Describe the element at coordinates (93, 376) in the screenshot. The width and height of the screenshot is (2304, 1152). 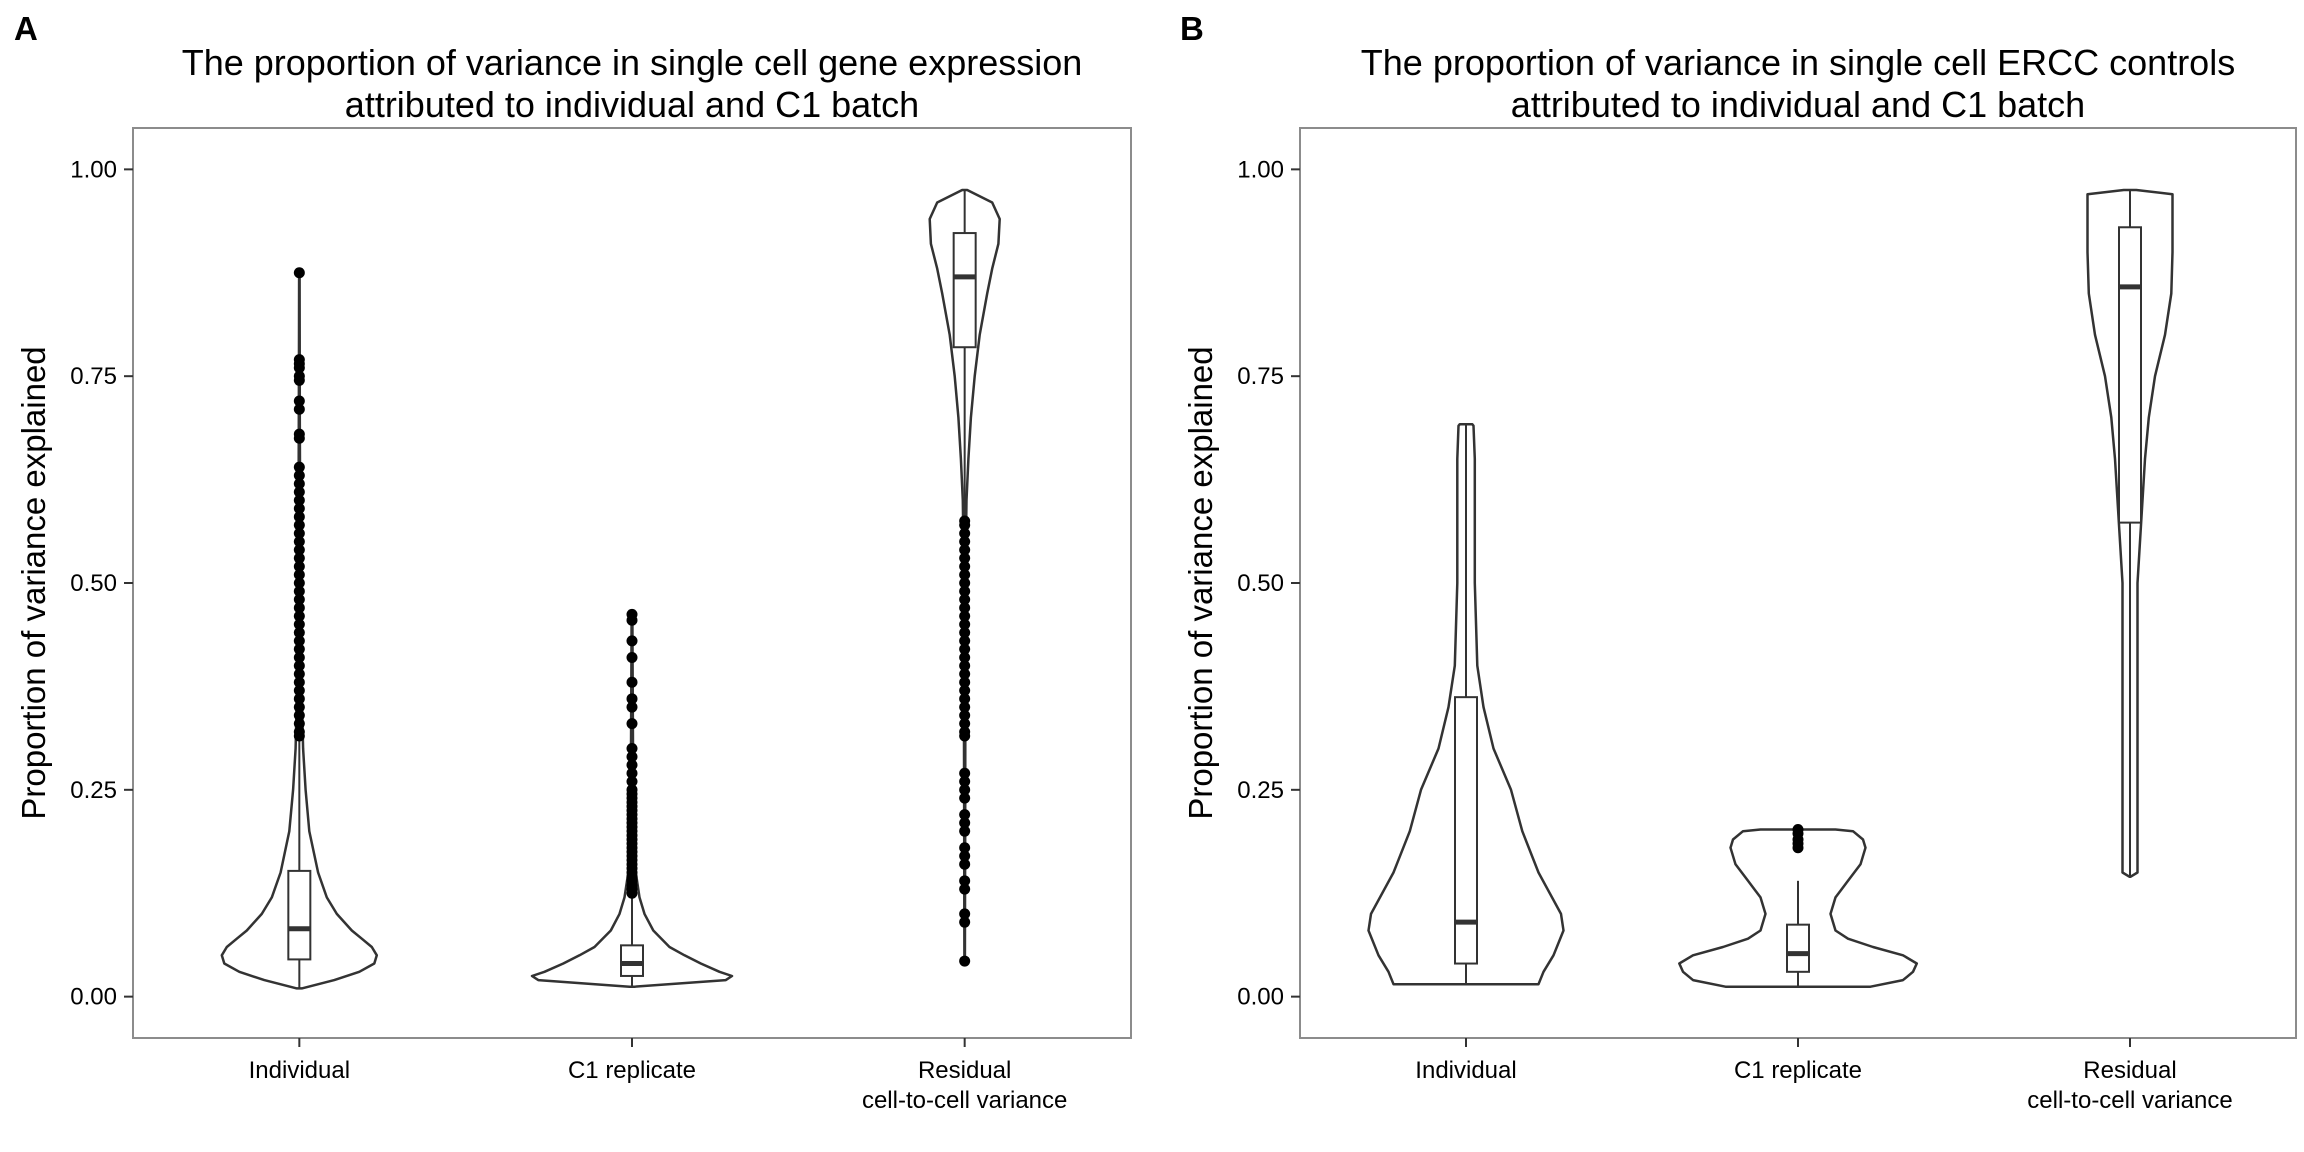
I see `panel-a-y-tick-label: 0.75` at that location.